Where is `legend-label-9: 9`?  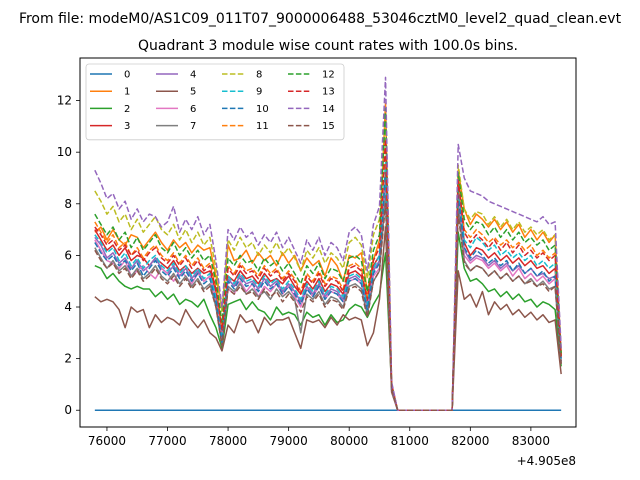 legend-label-9: 9 is located at coordinates (259, 92).